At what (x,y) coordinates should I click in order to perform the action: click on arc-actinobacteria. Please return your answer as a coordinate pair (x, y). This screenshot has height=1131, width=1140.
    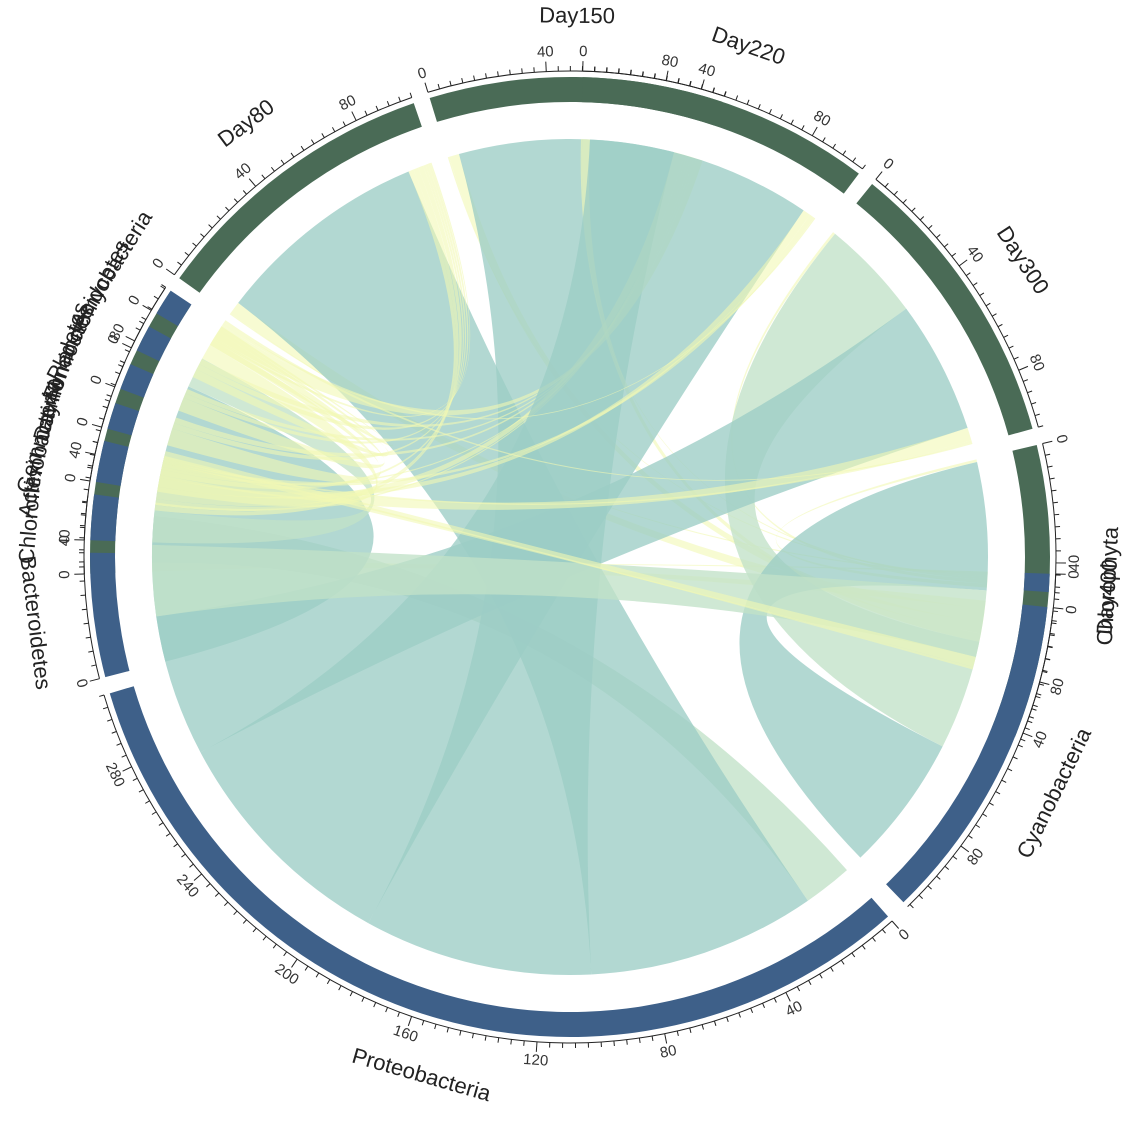
    Looking at the image, I should click on (112, 463).